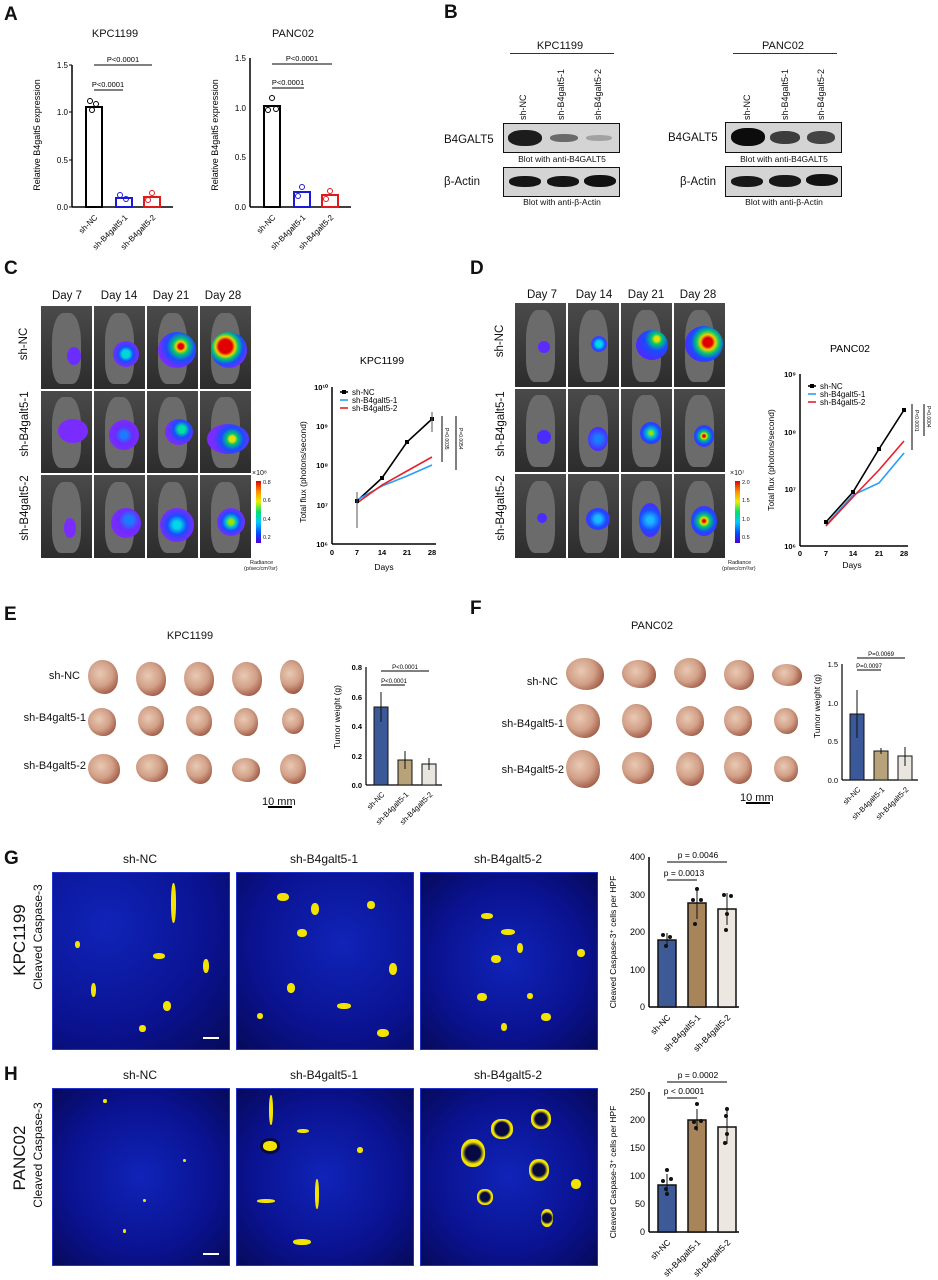  What do you see at coordinates (646, 295) in the screenshot?
I see `d-day-21: Day 21` at bounding box center [646, 295].